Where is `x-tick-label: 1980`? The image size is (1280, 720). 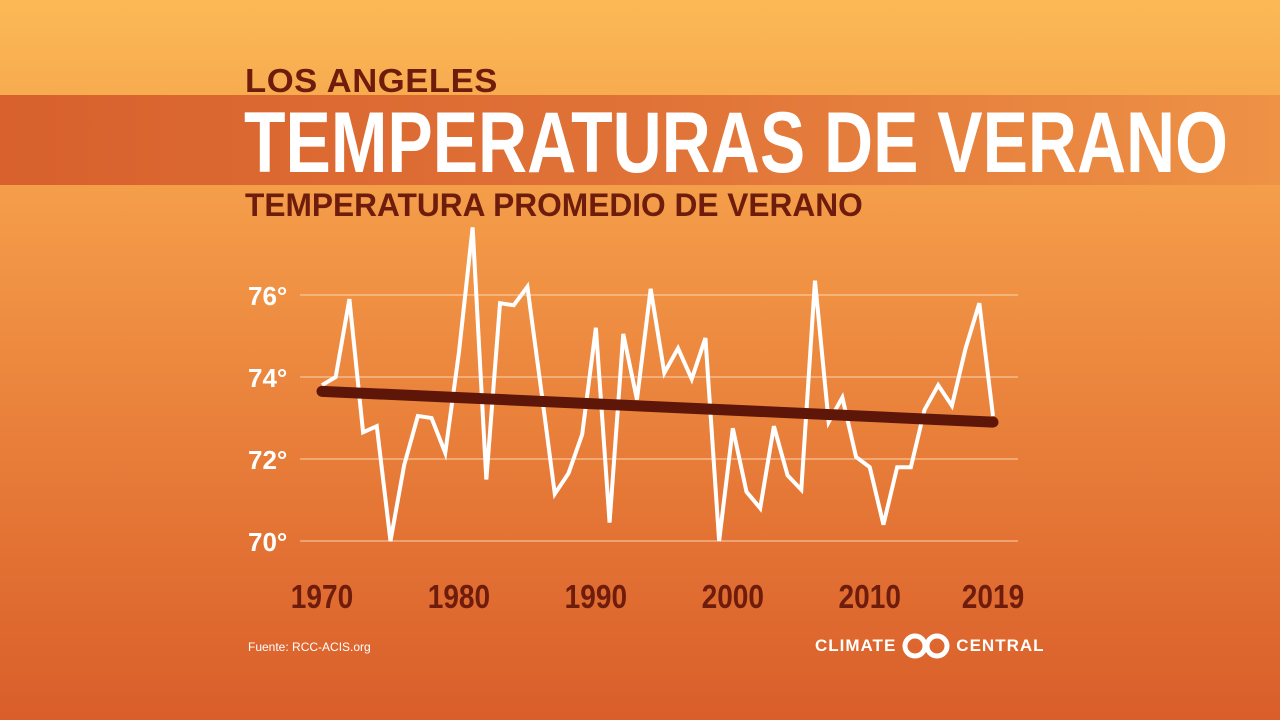
x-tick-label: 1980 is located at coordinates (459, 597).